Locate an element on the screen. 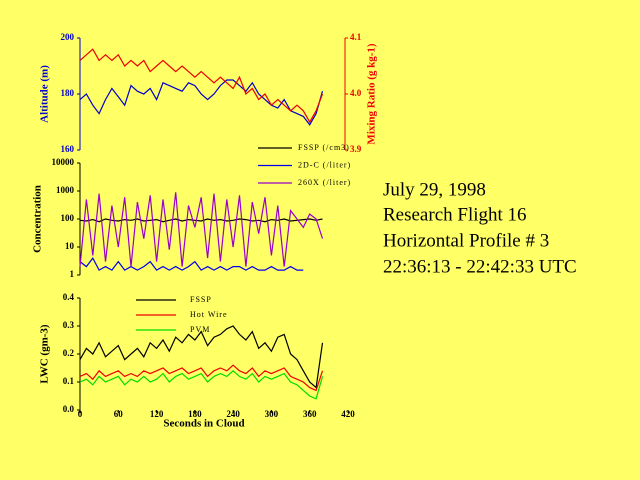 This screenshot has height=480, width=640. info-line: July 29, 1998 is located at coordinates (434, 189).